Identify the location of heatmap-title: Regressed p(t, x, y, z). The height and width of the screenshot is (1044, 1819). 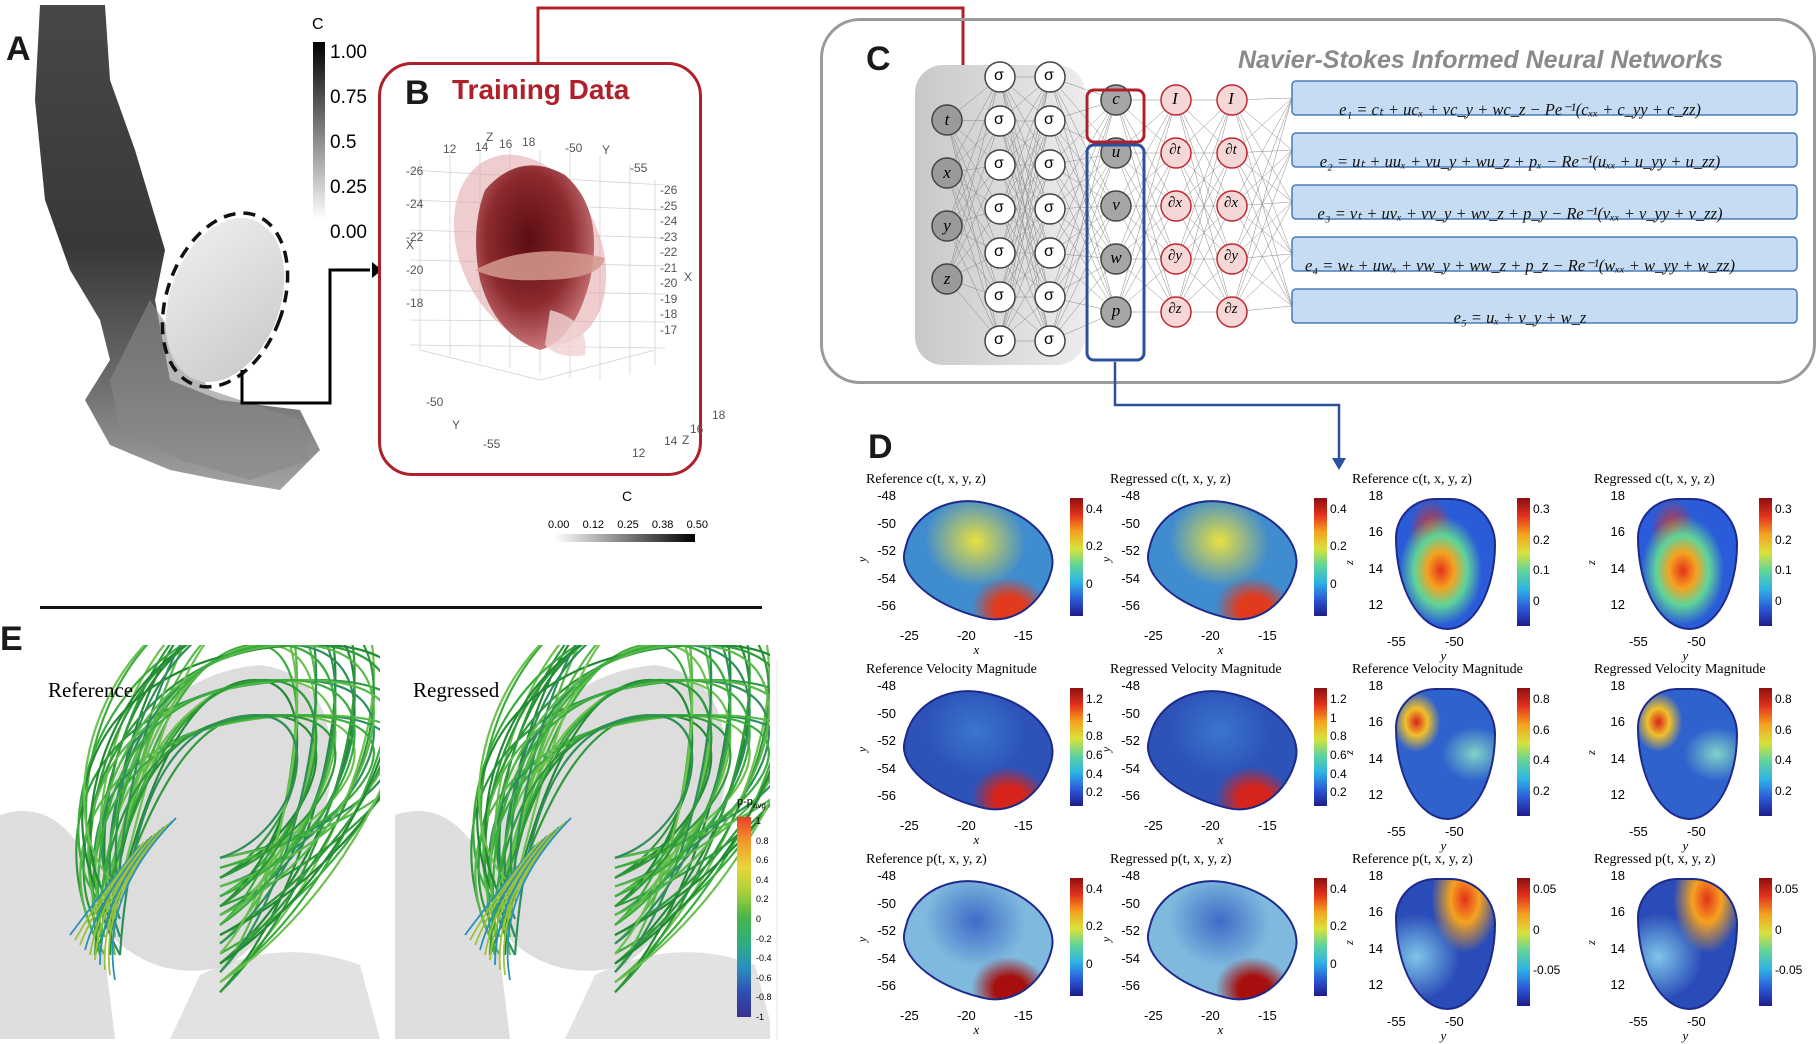
(1171, 859).